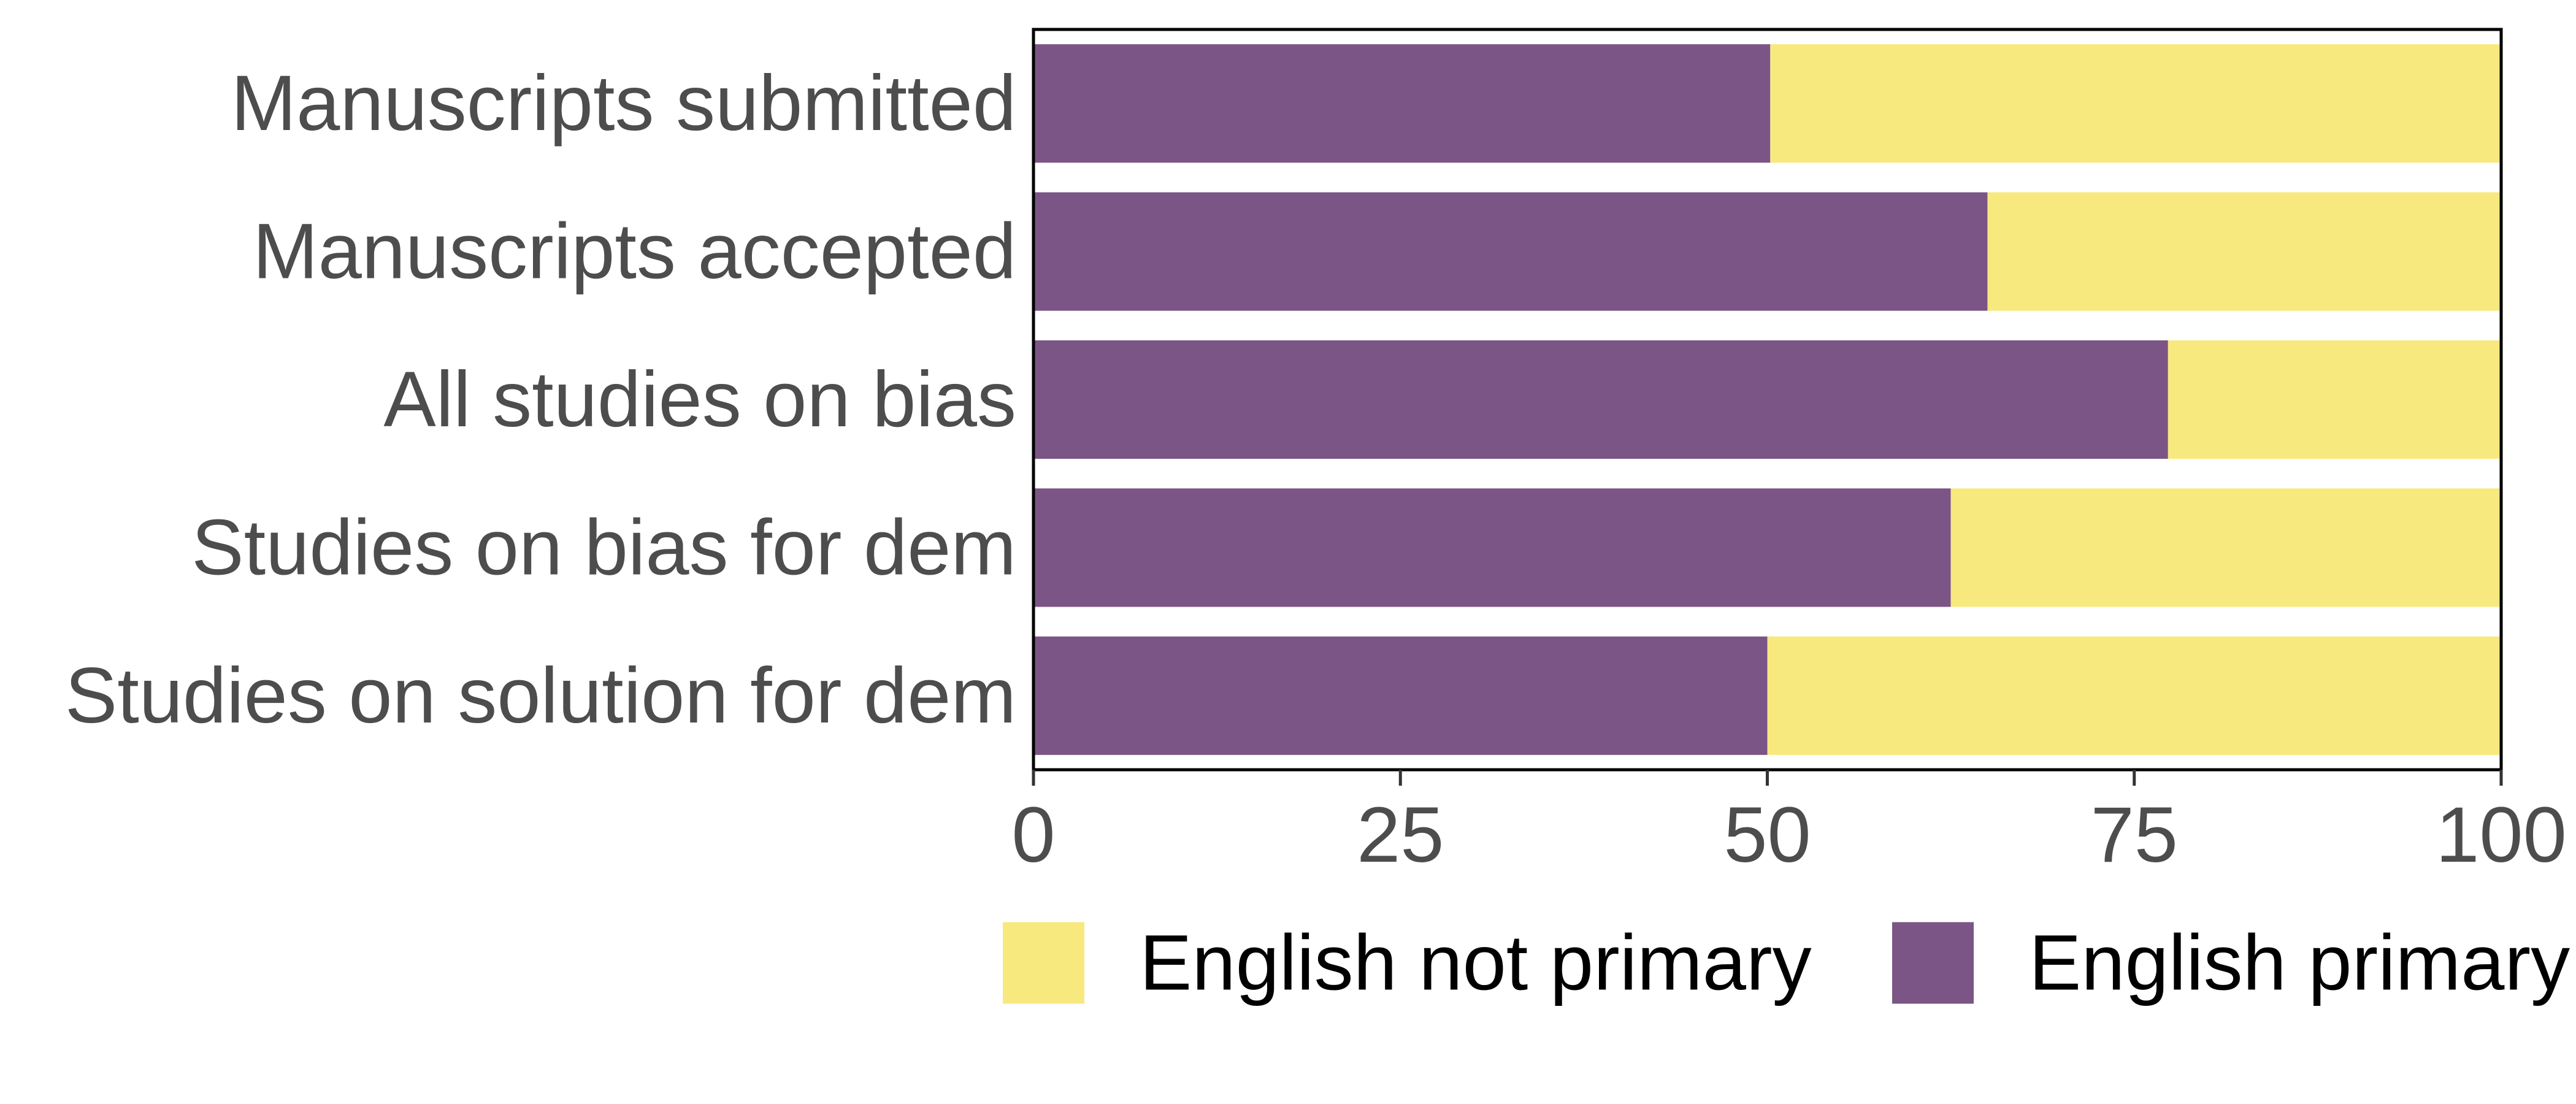  I want to click on x-tick-label: 50, so click(1767, 835).